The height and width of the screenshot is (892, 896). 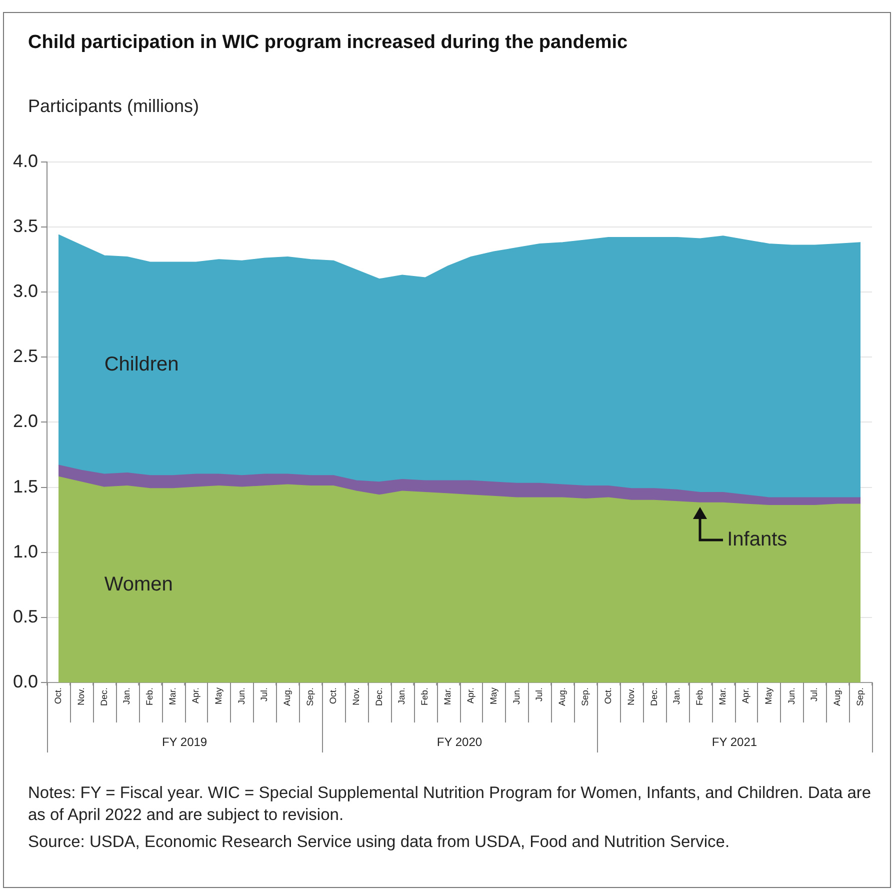 What do you see at coordinates (138, 584) in the screenshot?
I see `series-label: Women` at bounding box center [138, 584].